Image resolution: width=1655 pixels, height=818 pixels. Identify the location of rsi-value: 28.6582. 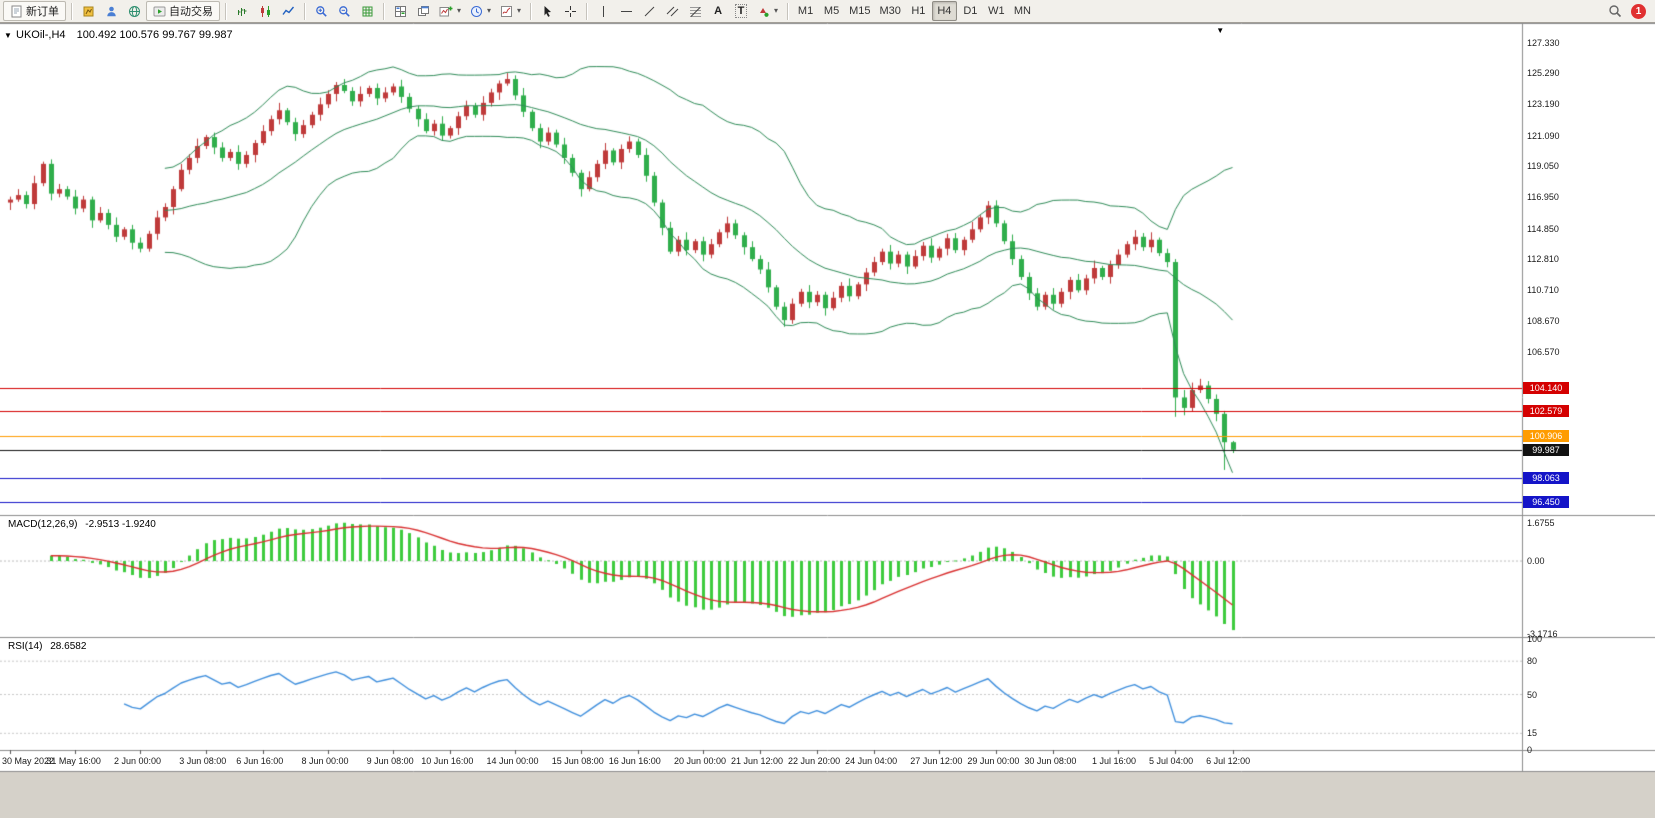
(68, 646).